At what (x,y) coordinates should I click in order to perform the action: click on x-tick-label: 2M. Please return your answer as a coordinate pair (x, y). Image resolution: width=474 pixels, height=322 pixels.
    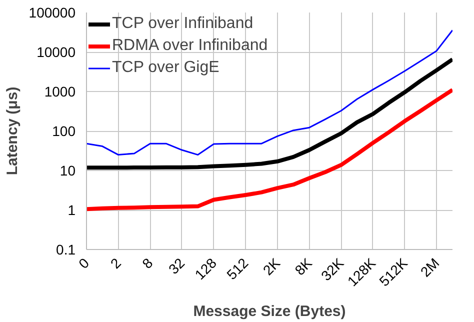
    Looking at the image, I should click on (429, 267).